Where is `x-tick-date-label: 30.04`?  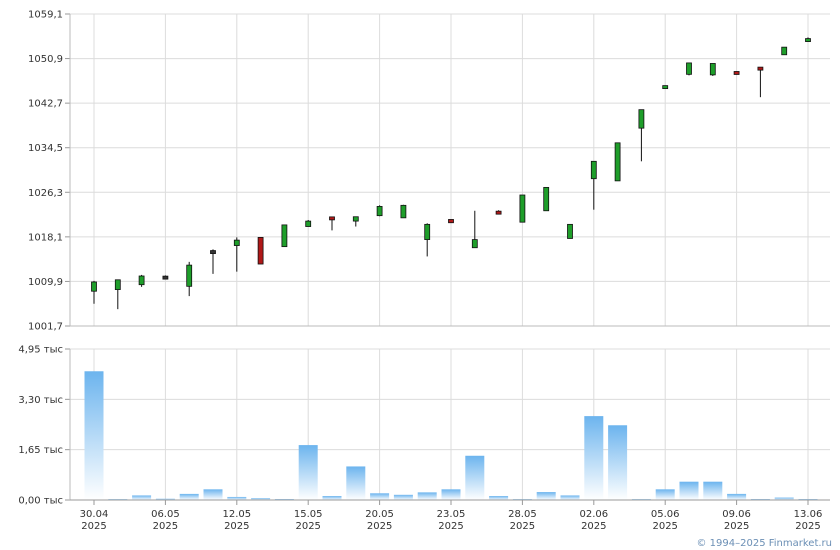 x-tick-date-label: 30.04 is located at coordinates (94, 514).